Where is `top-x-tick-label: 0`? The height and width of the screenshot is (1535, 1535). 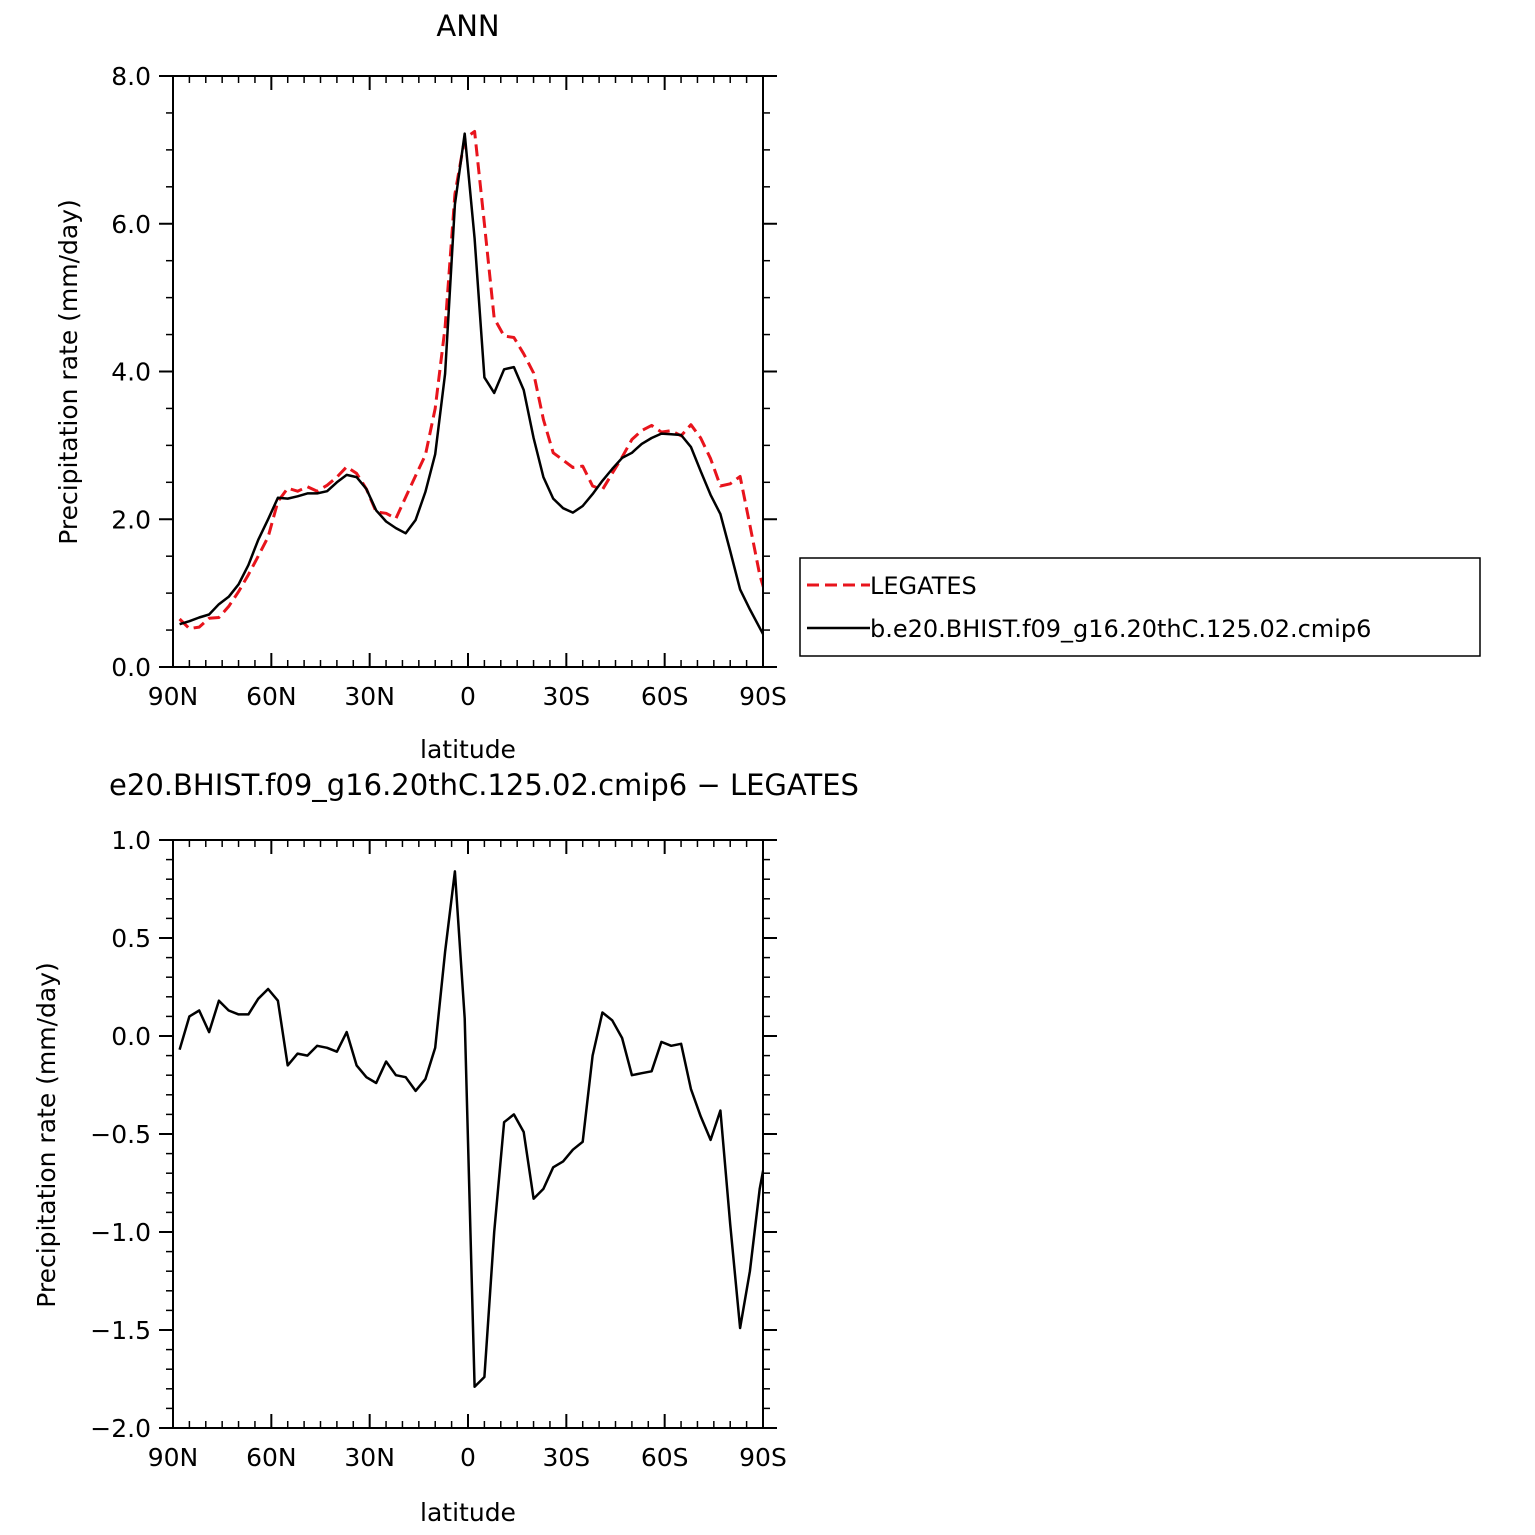 top-x-tick-label: 0 is located at coordinates (468, 696).